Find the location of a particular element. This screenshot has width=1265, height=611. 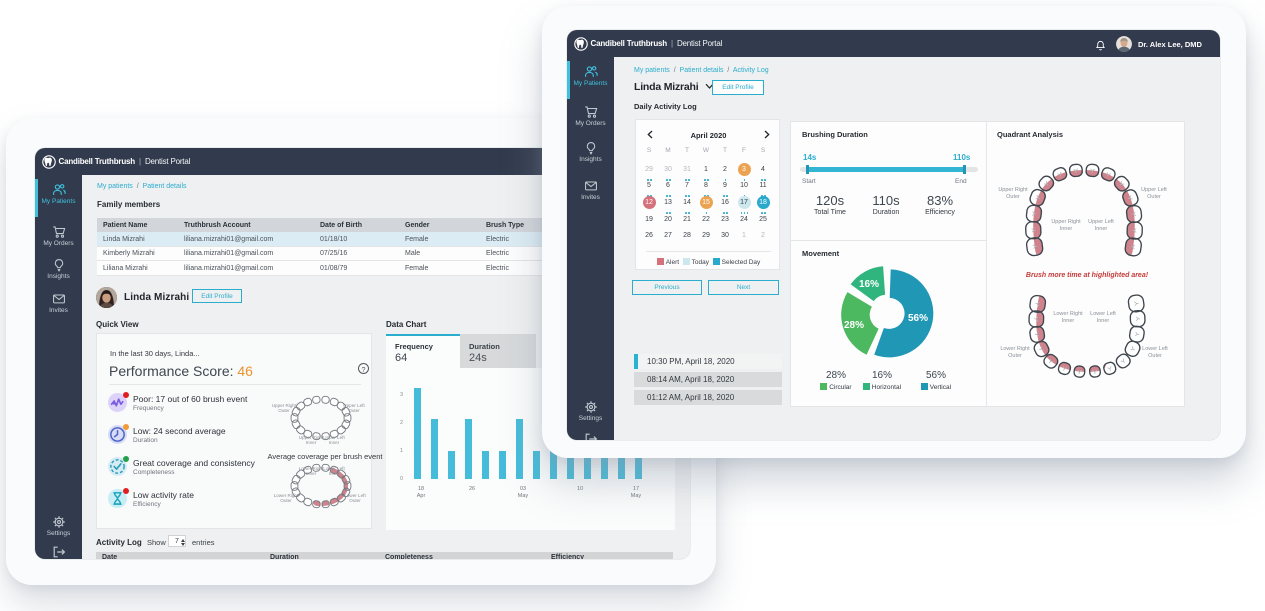

svg-text: 56% is located at coordinates (918, 318).